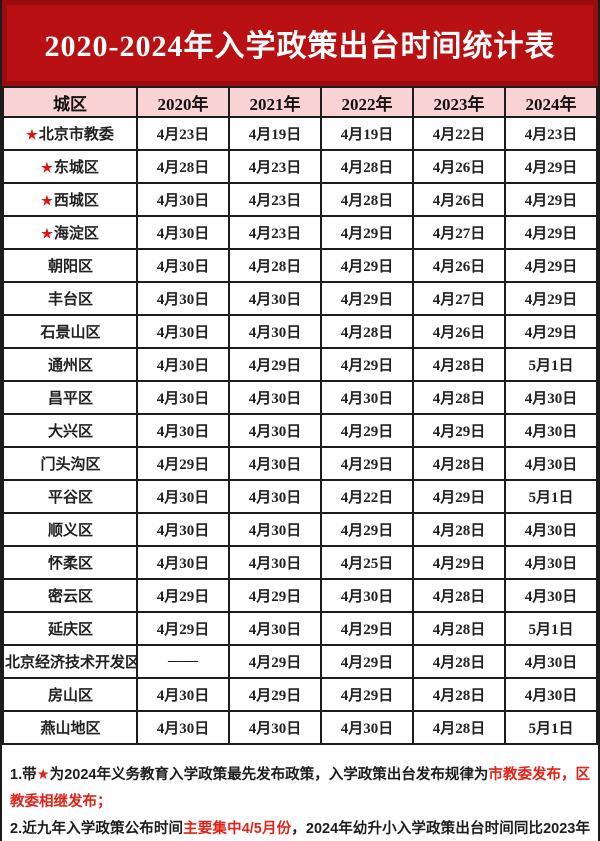 This screenshot has width=600, height=841. I want to click on district-name: 延庆区, so click(70, 630).